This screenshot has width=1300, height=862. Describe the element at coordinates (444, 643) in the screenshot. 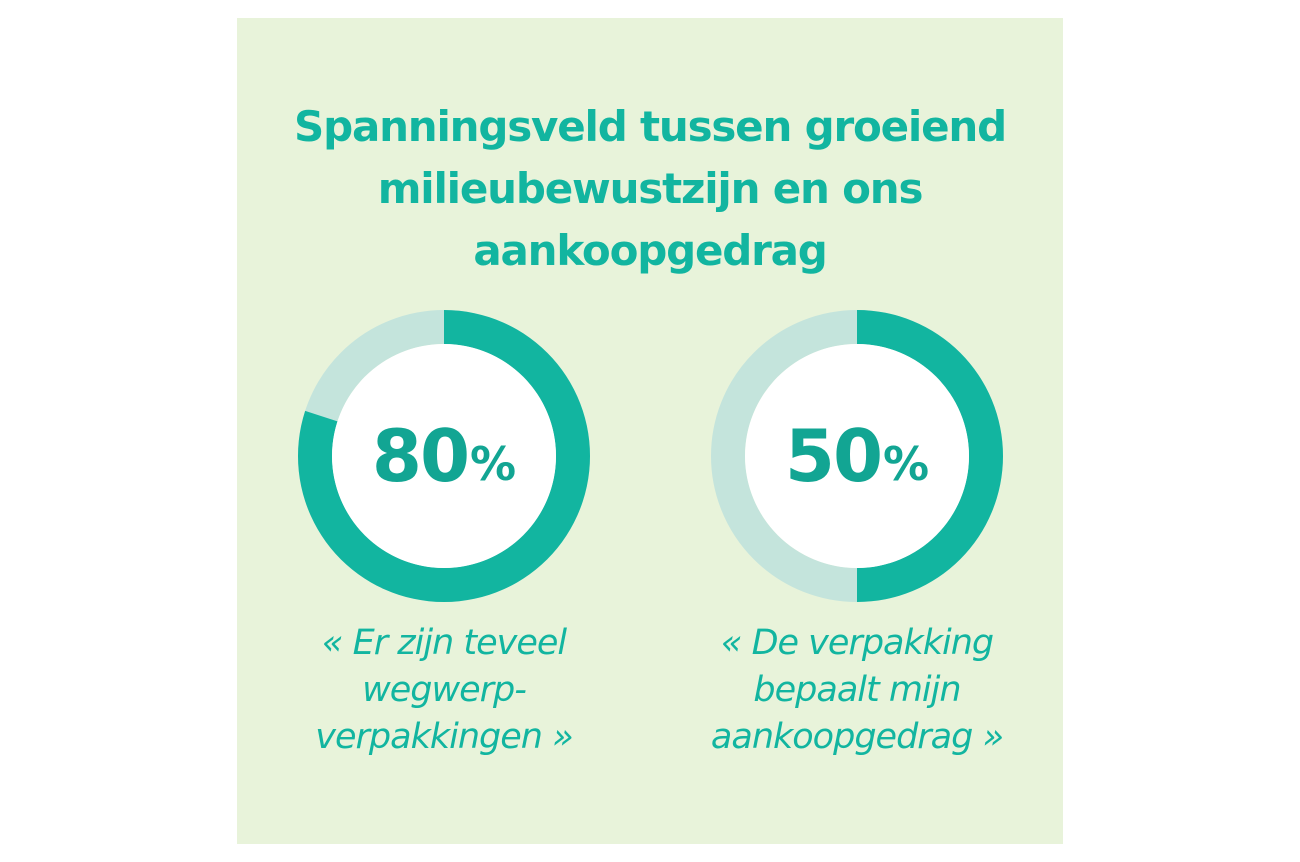

I see `caption-1-line-1: « Er zijn teveel` at that location.